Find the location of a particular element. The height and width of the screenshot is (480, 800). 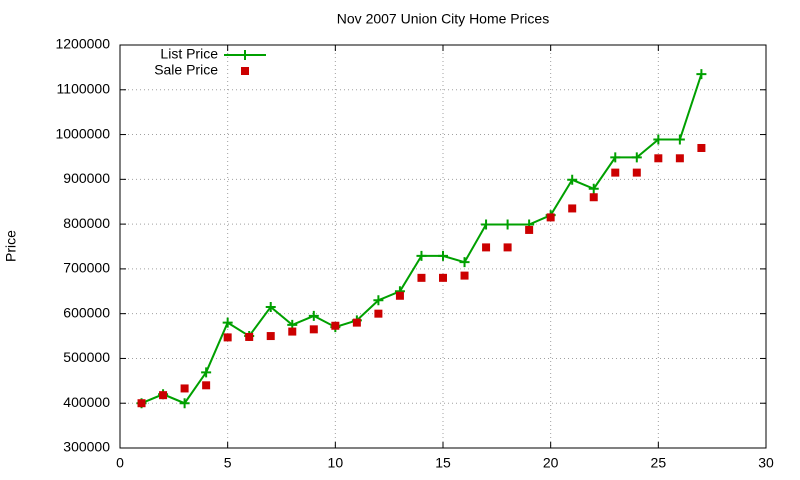

x-tick-label: 15 is located at coordinates (443, 463).